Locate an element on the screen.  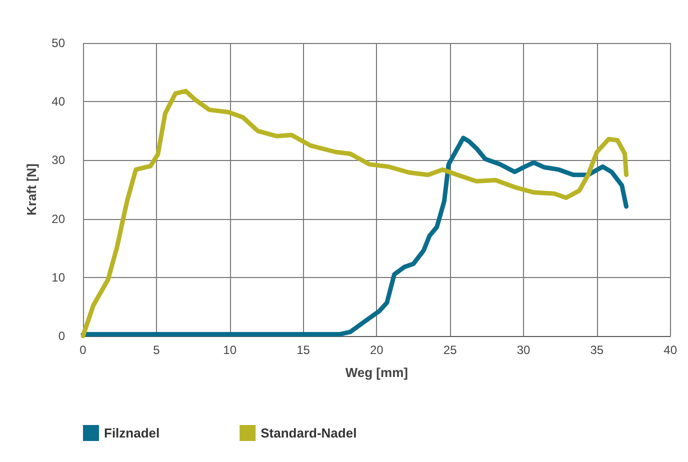
y-tick-label: 20 is located at coordinates (59, 219).